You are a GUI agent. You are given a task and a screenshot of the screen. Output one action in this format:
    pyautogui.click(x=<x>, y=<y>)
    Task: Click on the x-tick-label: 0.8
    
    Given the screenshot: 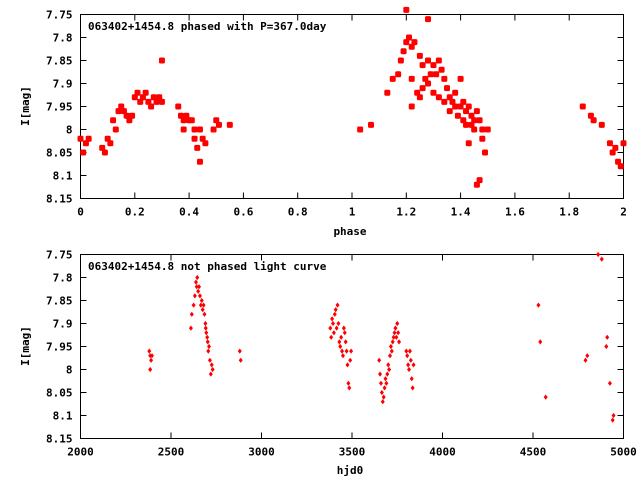 What is the action you would take?
    pyautogui.click(x=298, y=212)
    